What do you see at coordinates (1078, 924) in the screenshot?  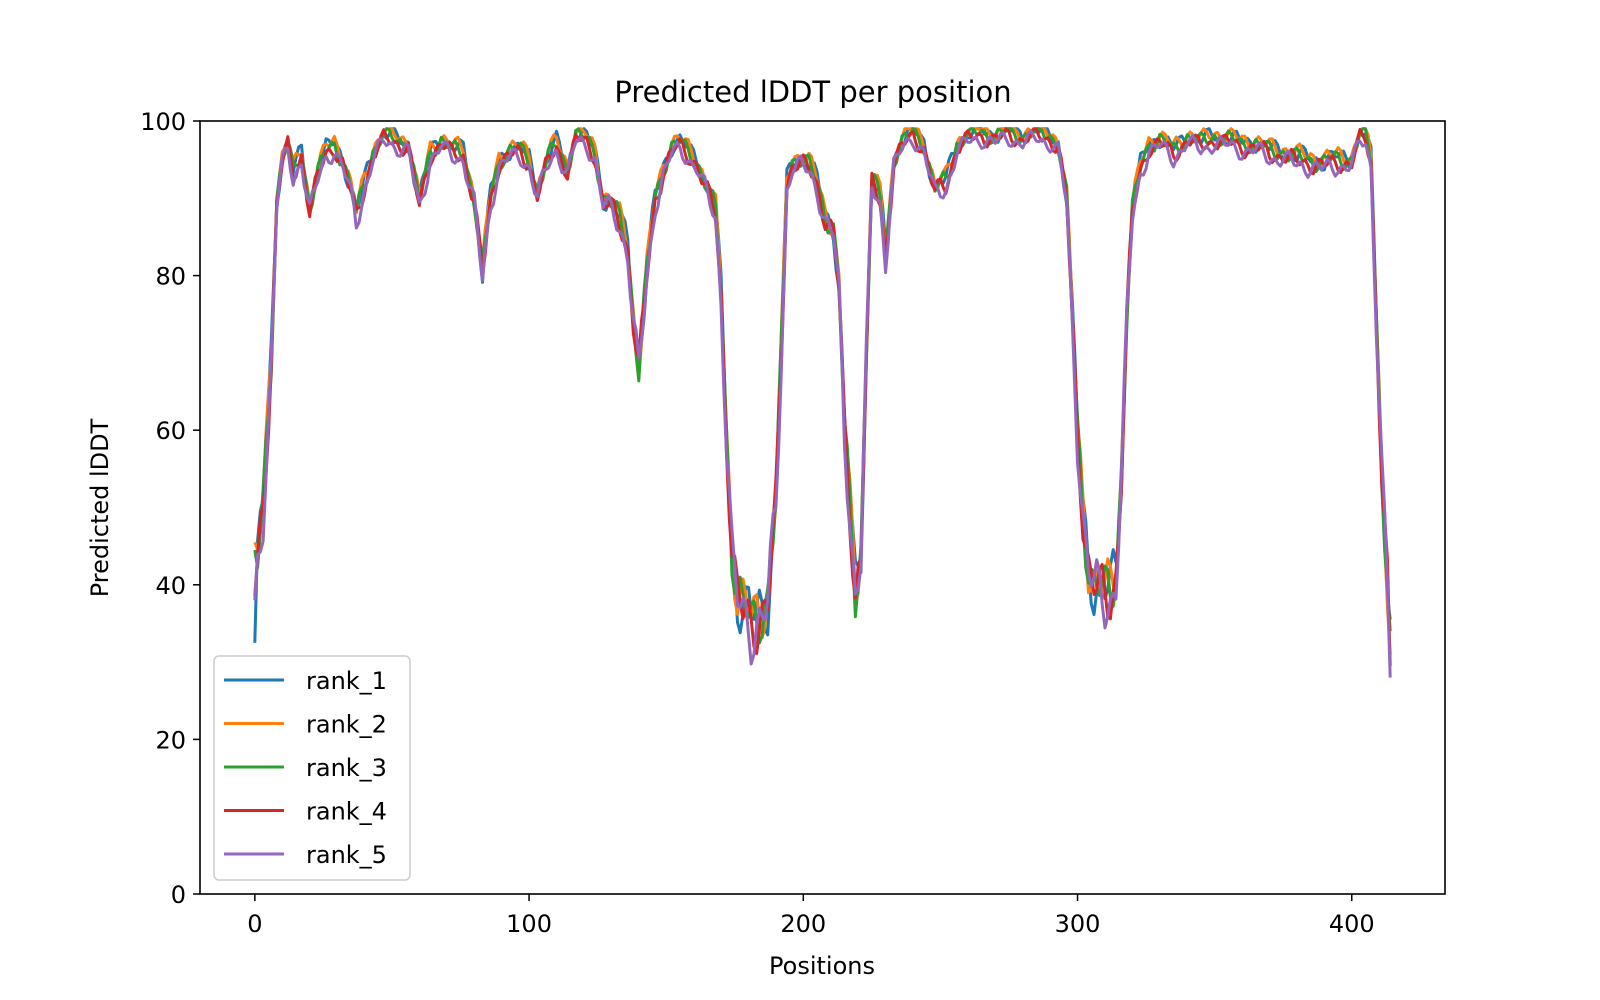 I see `x-tick-label: 300` at bounding box center [1078, 924].